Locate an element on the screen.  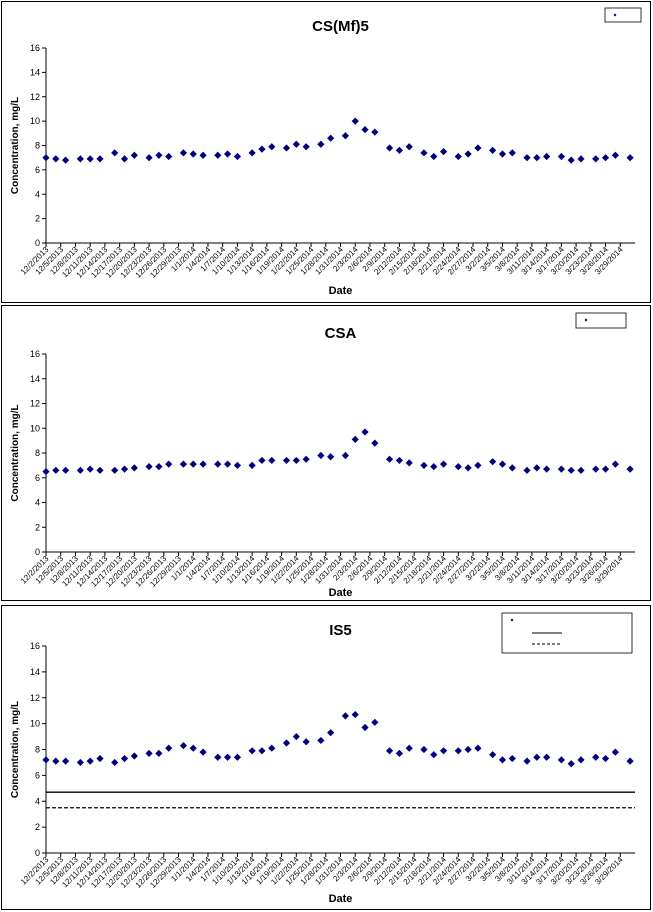
y-axis-label: Concentration, mg/L is located at coordinates (15, 452).